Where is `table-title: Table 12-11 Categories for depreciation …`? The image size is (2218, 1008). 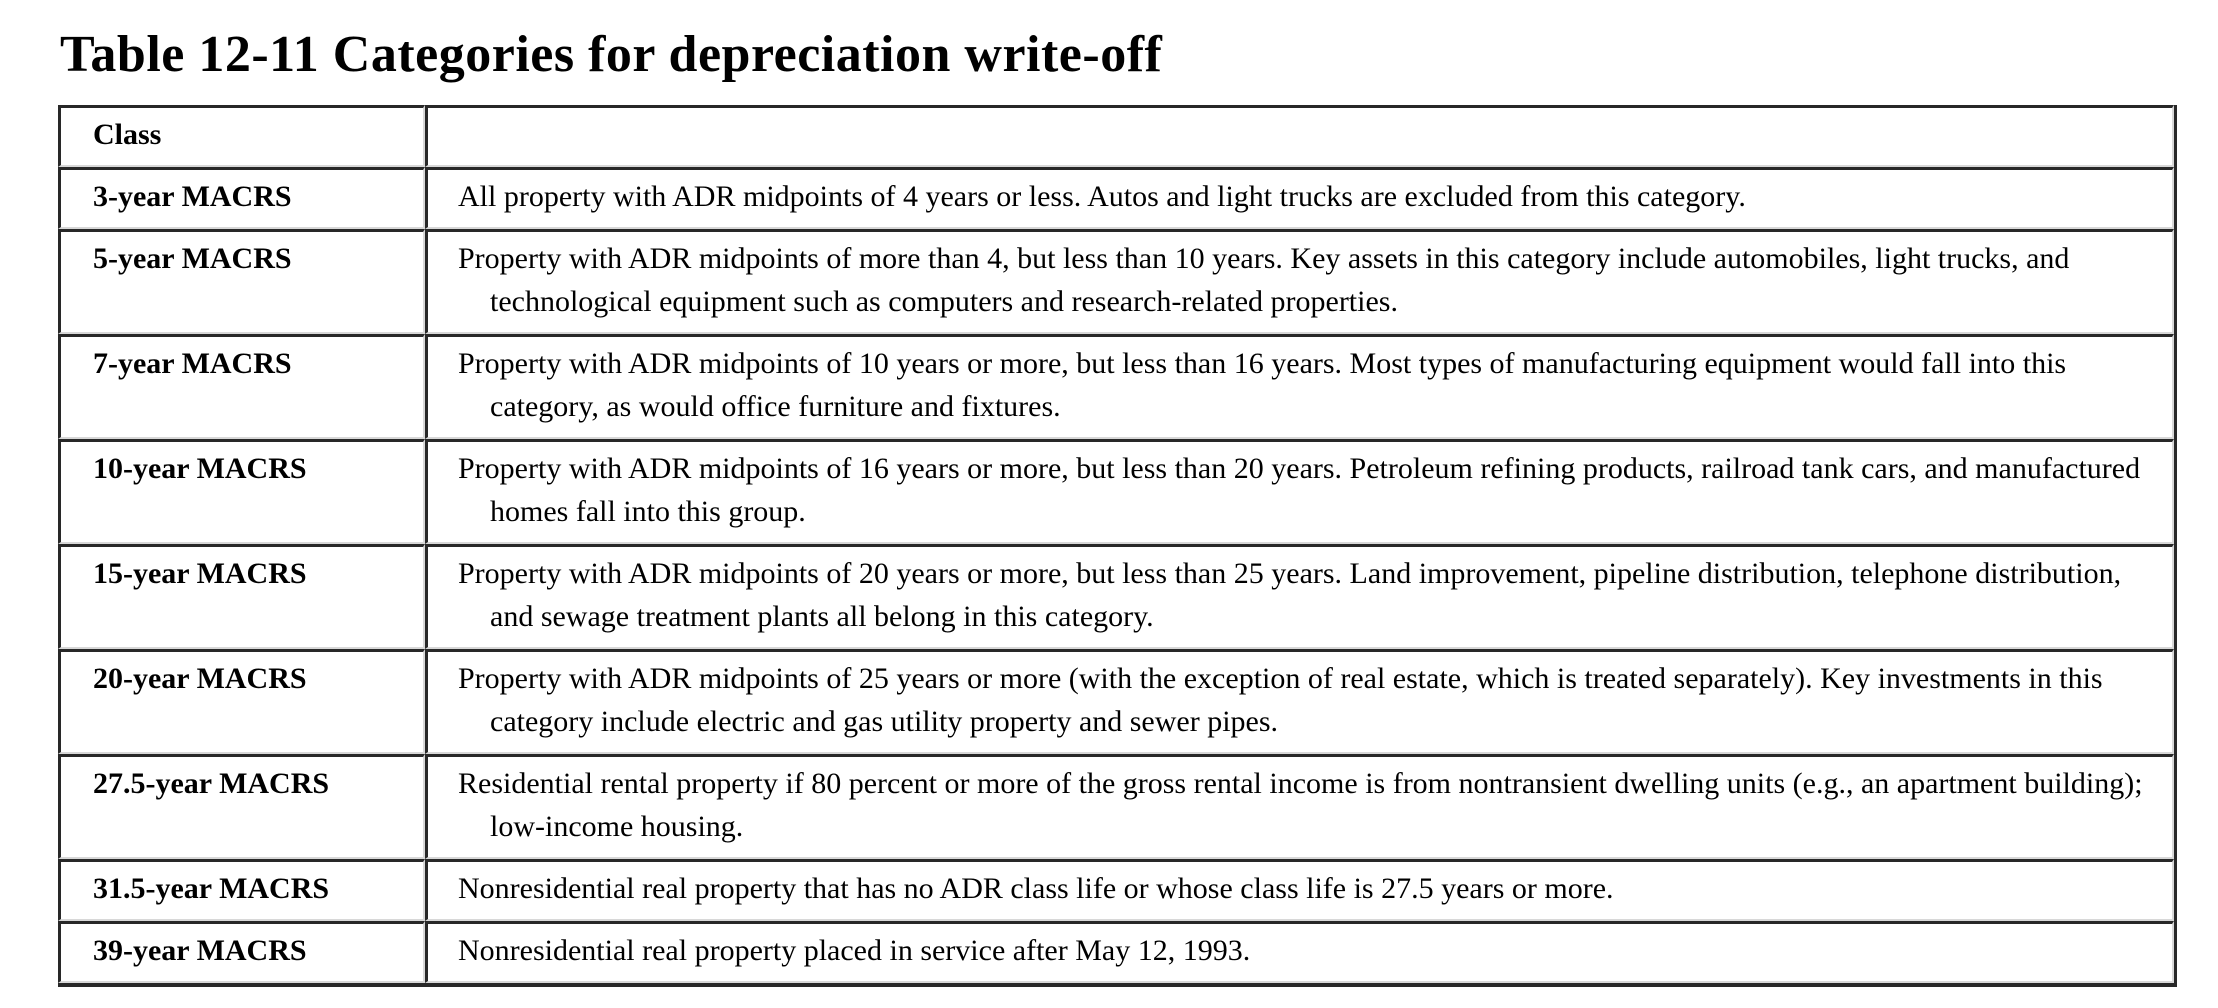
table-title: Table 12-11 Categories for depreciation … is located at coordinates (611, 54).